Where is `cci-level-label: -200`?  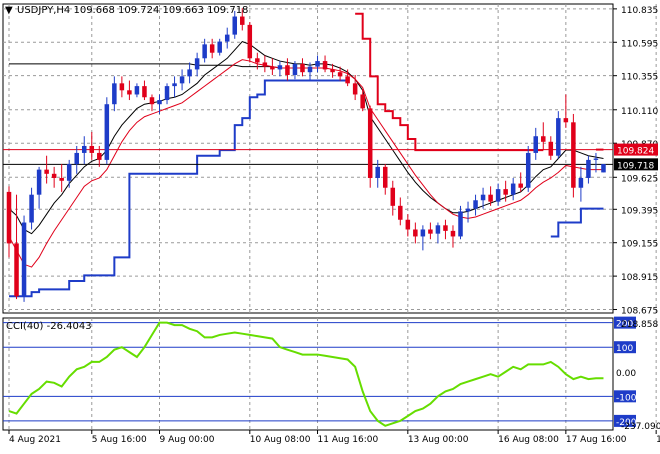 cci-level-label: -200 is located at coordinates (626, 423).